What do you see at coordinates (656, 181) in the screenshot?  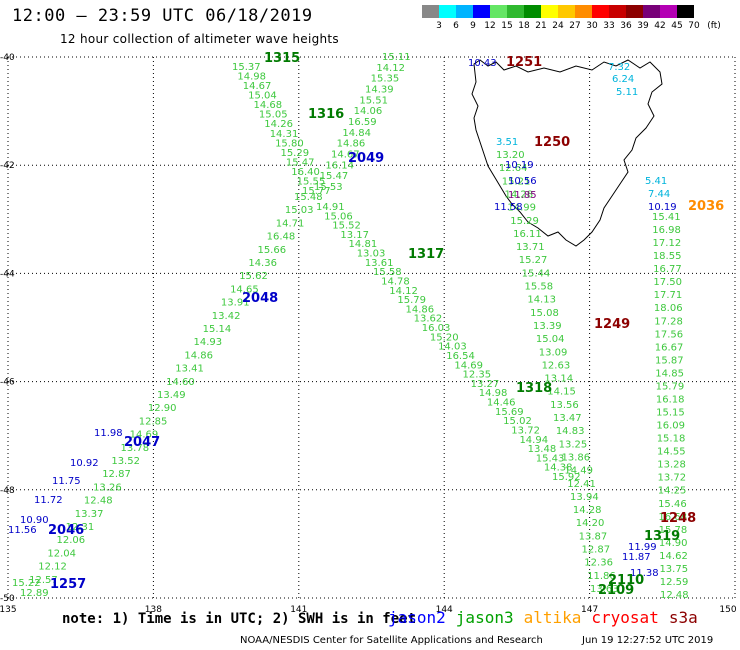 I see `wave-reading: 5.41` at bounding box center [656, 181].